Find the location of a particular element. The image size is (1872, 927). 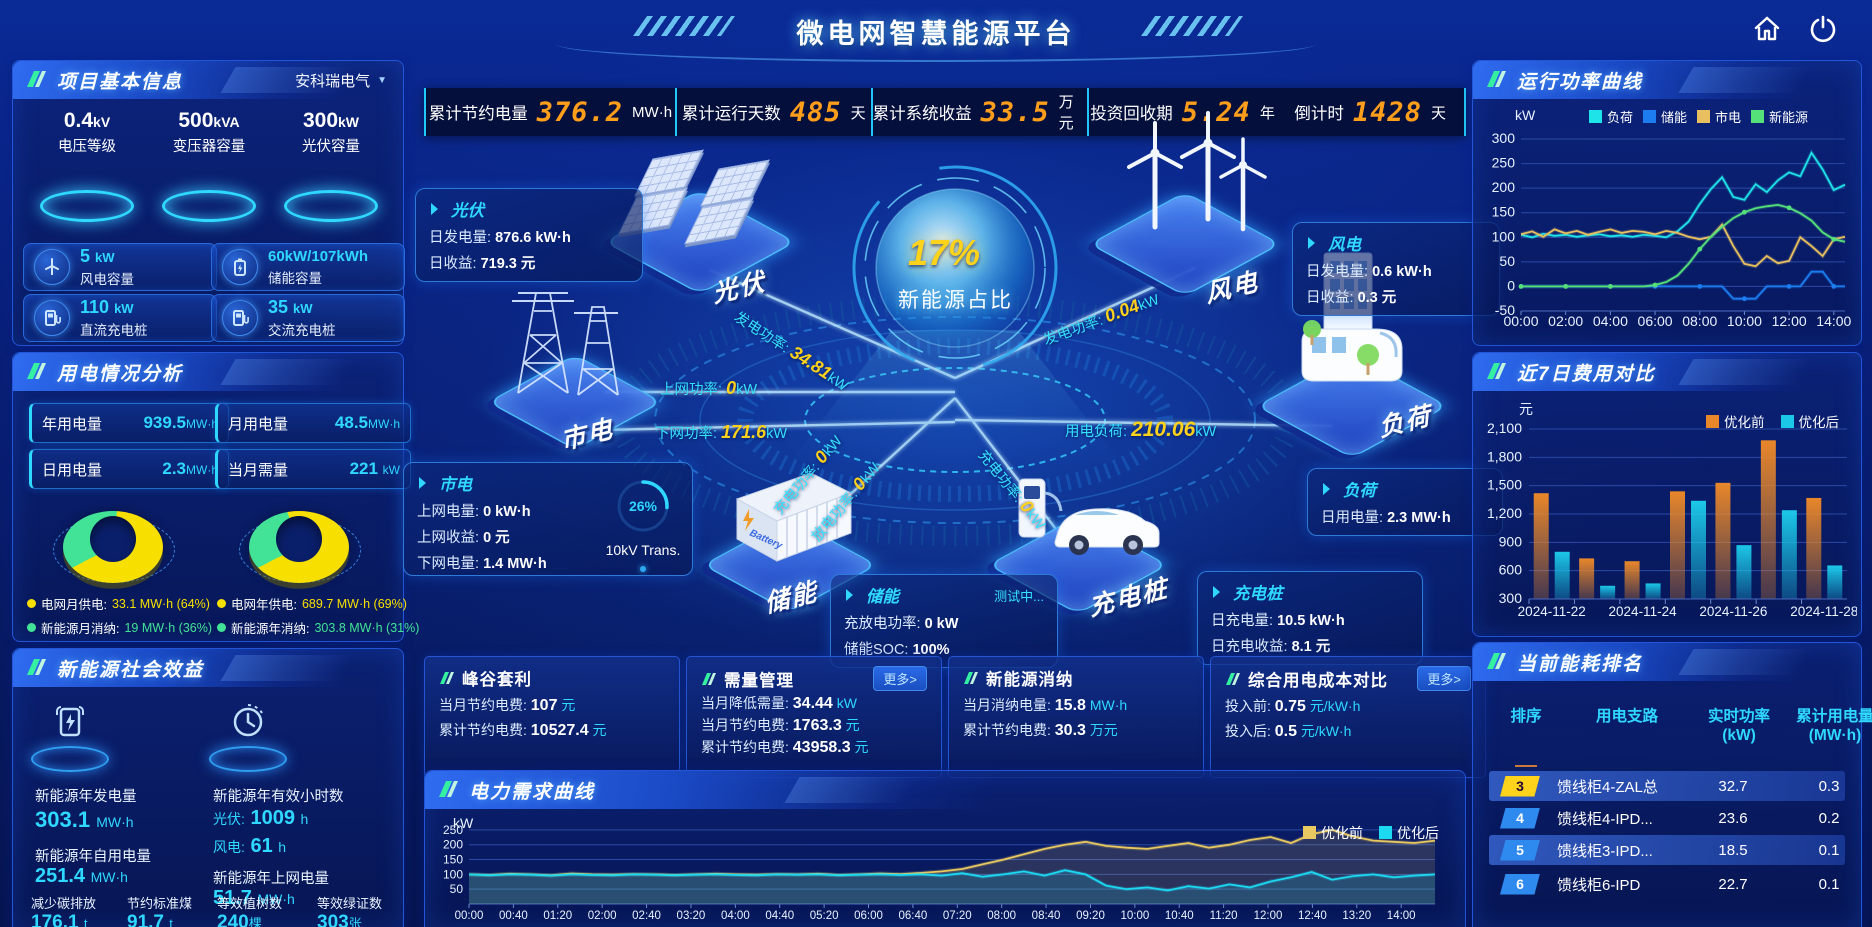

svg-text: 08:40 is located at coordinates (1046, 916).